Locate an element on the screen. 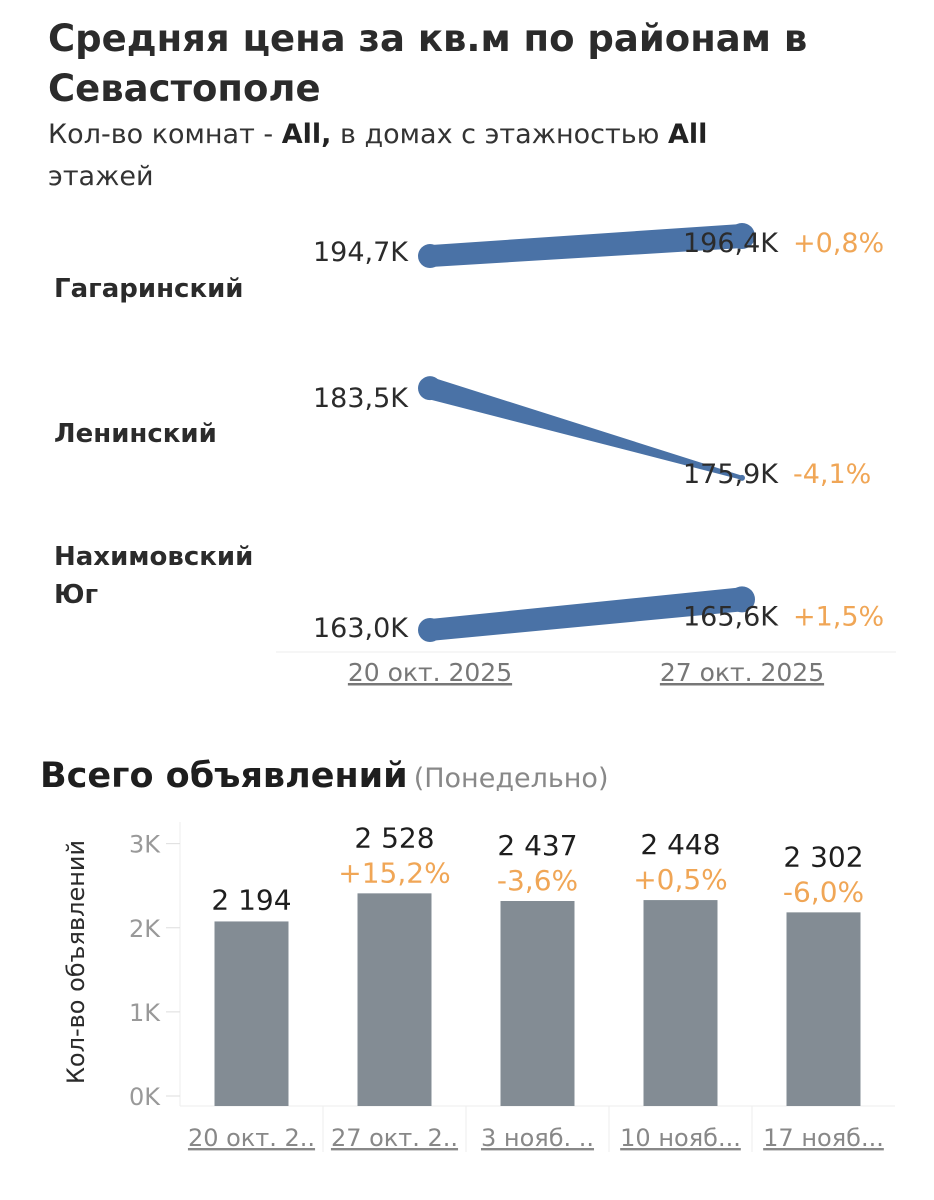 This screenshot has height=1200, width=934. y-tick-label: 3K is located at coordinates (145, 845).